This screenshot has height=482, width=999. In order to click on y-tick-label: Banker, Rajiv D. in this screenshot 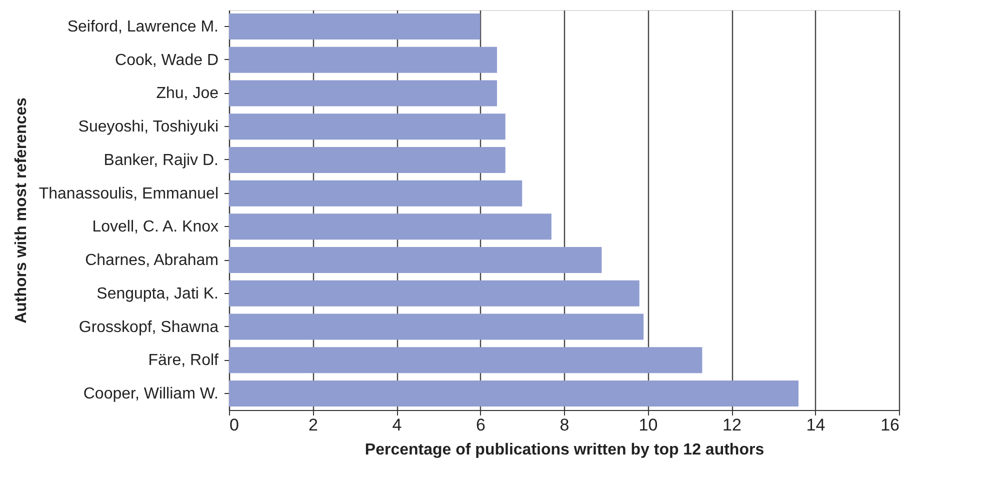, I will do `click(161, 160)`.